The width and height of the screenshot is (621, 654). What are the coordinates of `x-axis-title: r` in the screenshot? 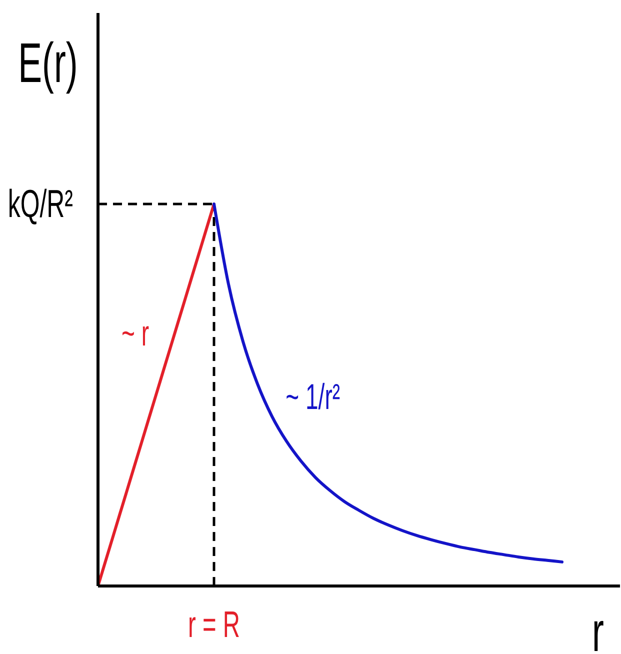 It's located at (598, 627).